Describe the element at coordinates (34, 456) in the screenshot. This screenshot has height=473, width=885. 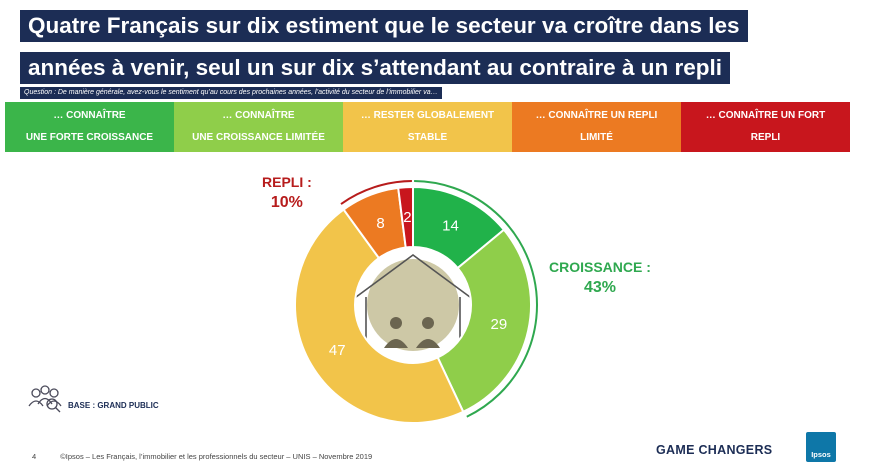
I see `page-number: 4` at that location.